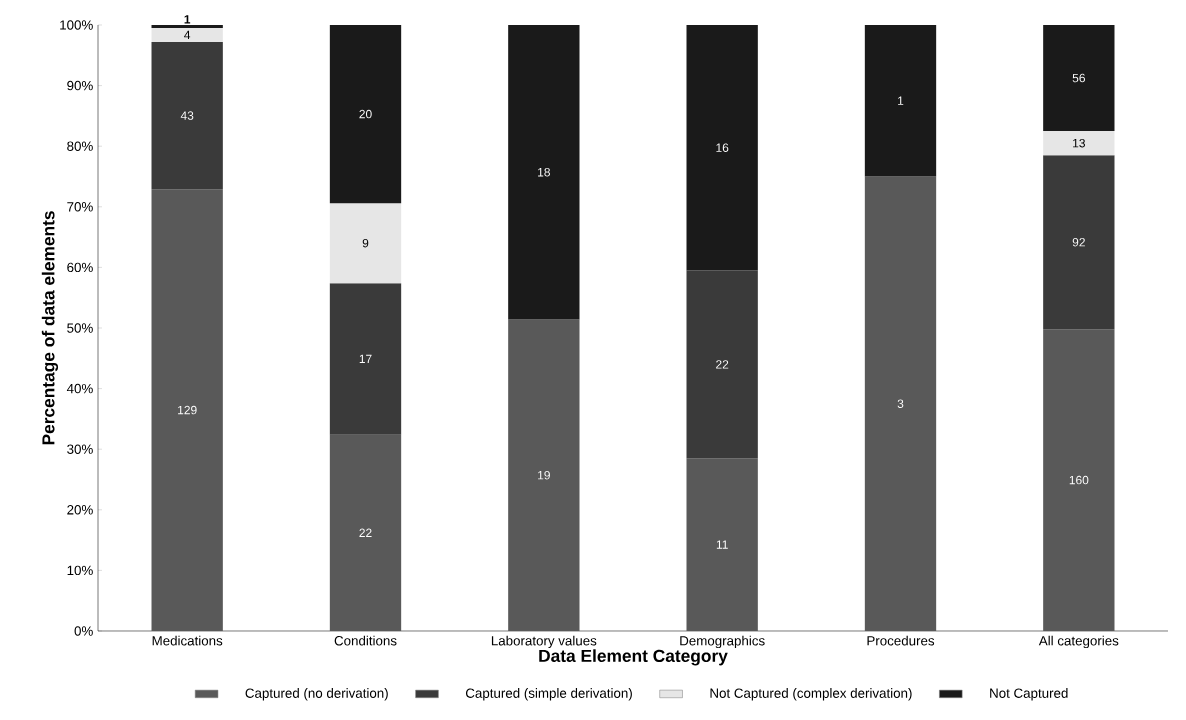  What do you see at coordinates (316, 694) in the screenshot?
I see `legend-label: Captured (no derivation)` at bounding box center [316, 694].